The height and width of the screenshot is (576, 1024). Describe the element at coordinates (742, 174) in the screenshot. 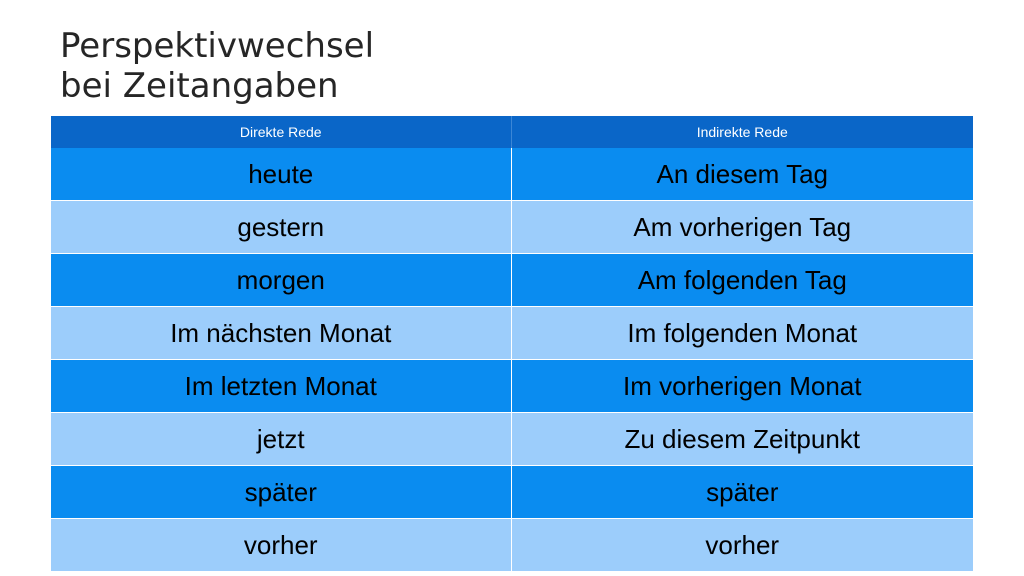

I see `cell-indirect: An diesem Tag` at that location.